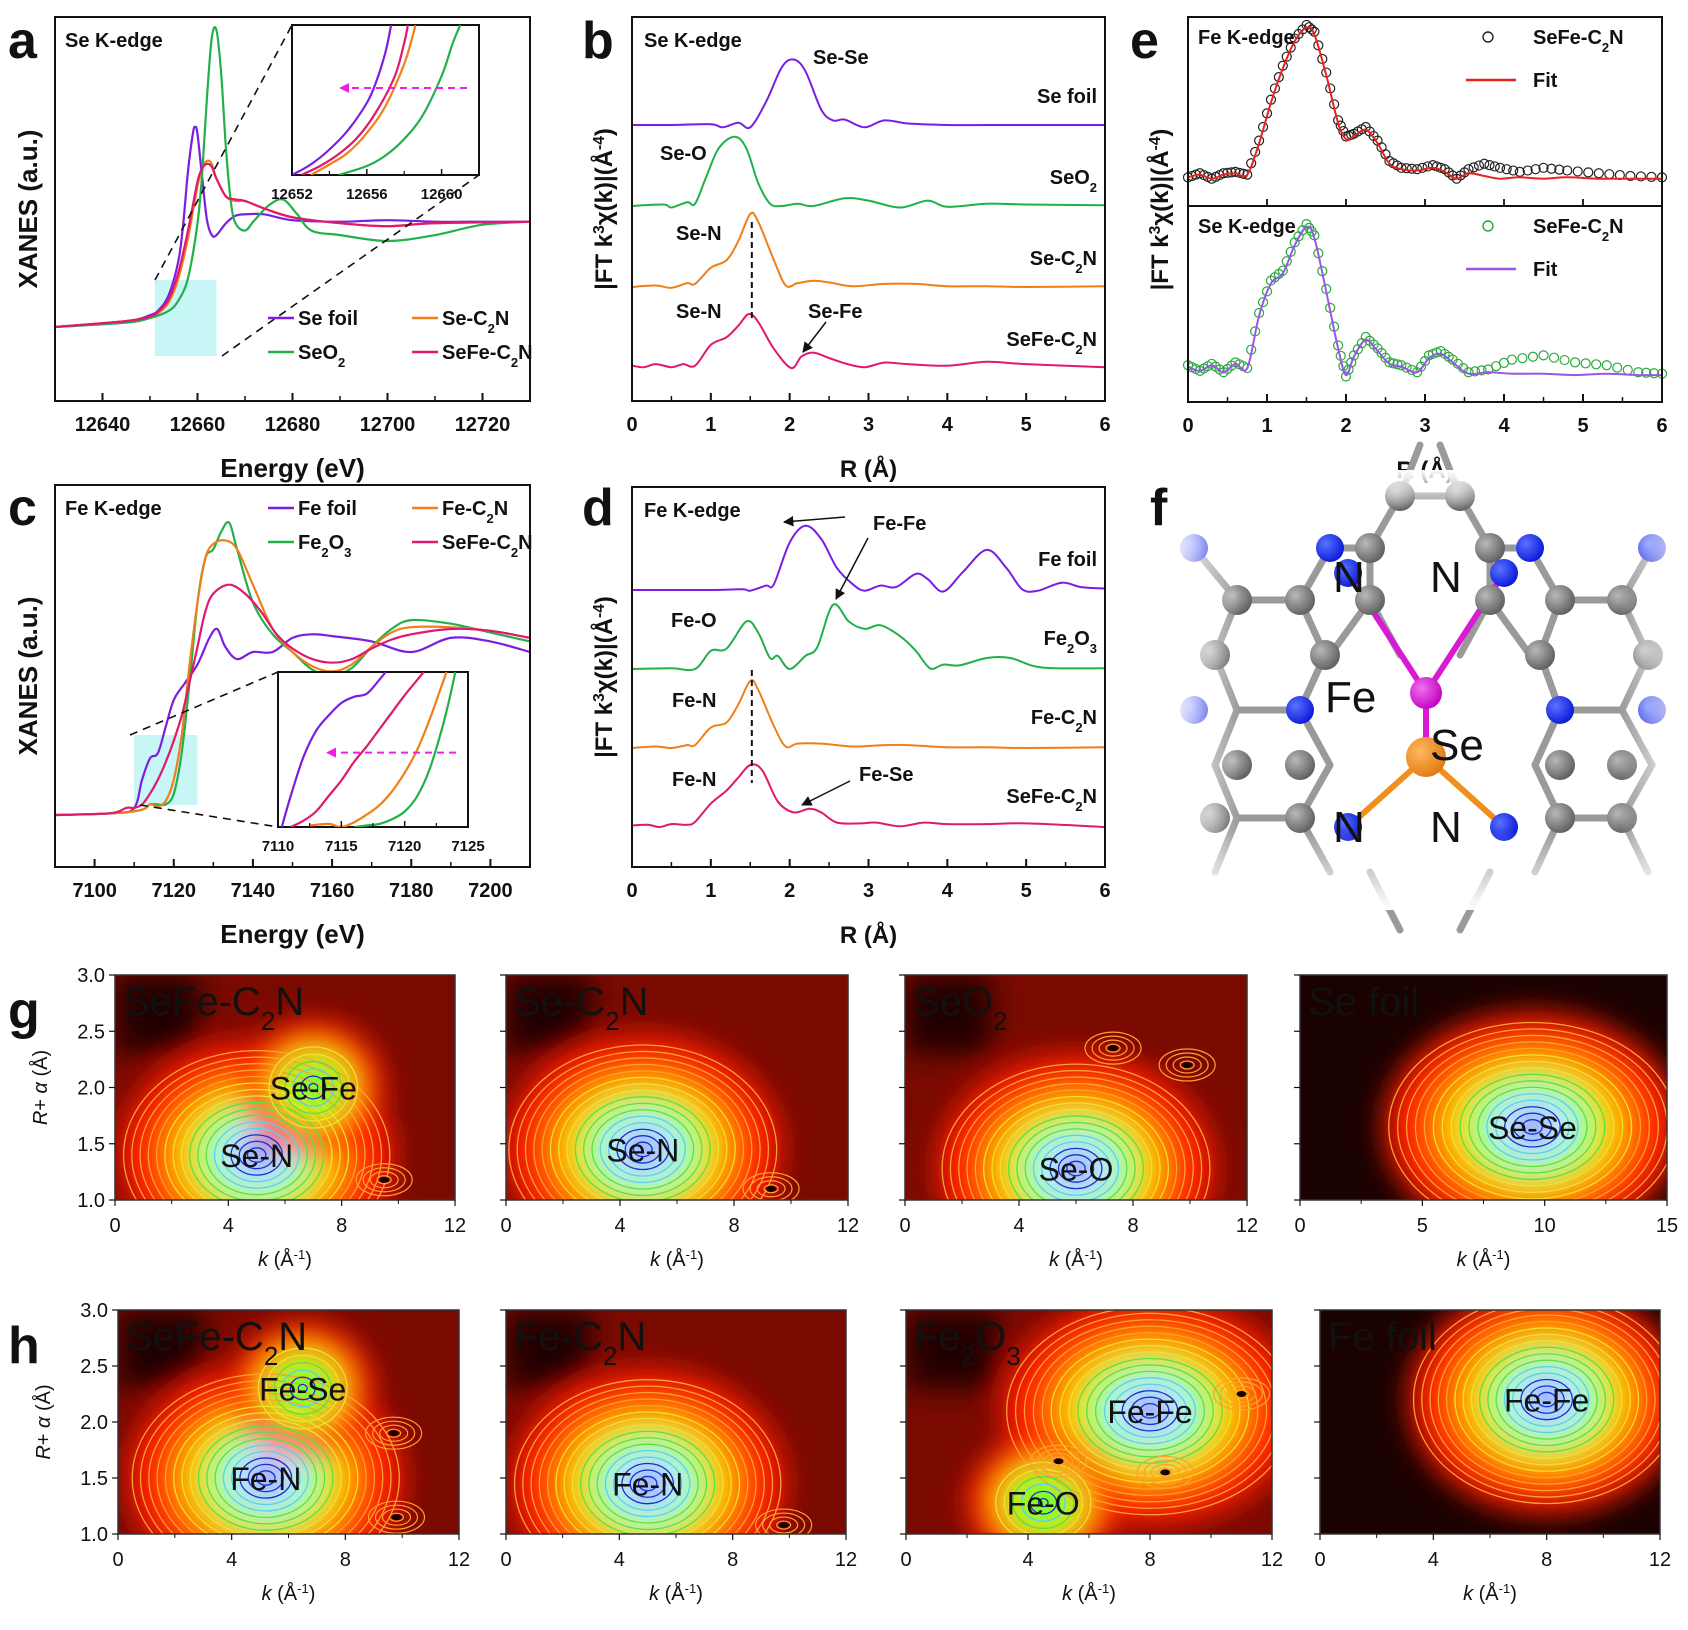  I want to click on series-line-fe-foil, so click(868, 558).